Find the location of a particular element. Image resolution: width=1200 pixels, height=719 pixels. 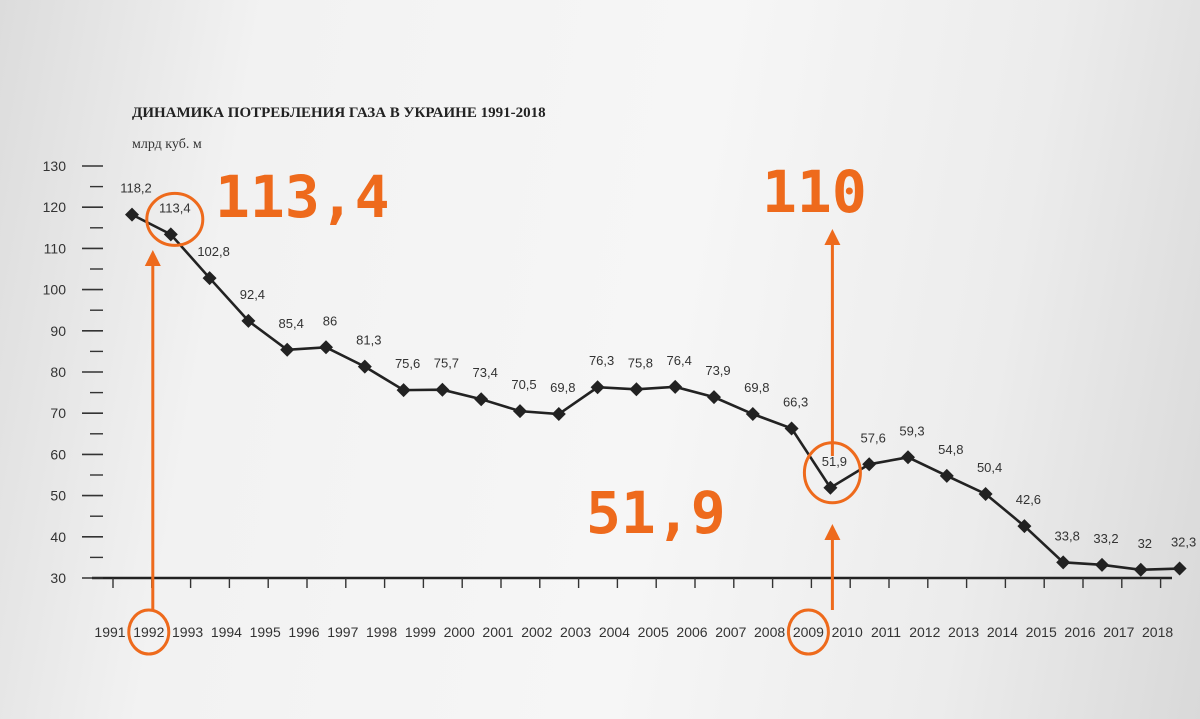

annotation-big-label: 51,9 is located at coordinates (656, 513).